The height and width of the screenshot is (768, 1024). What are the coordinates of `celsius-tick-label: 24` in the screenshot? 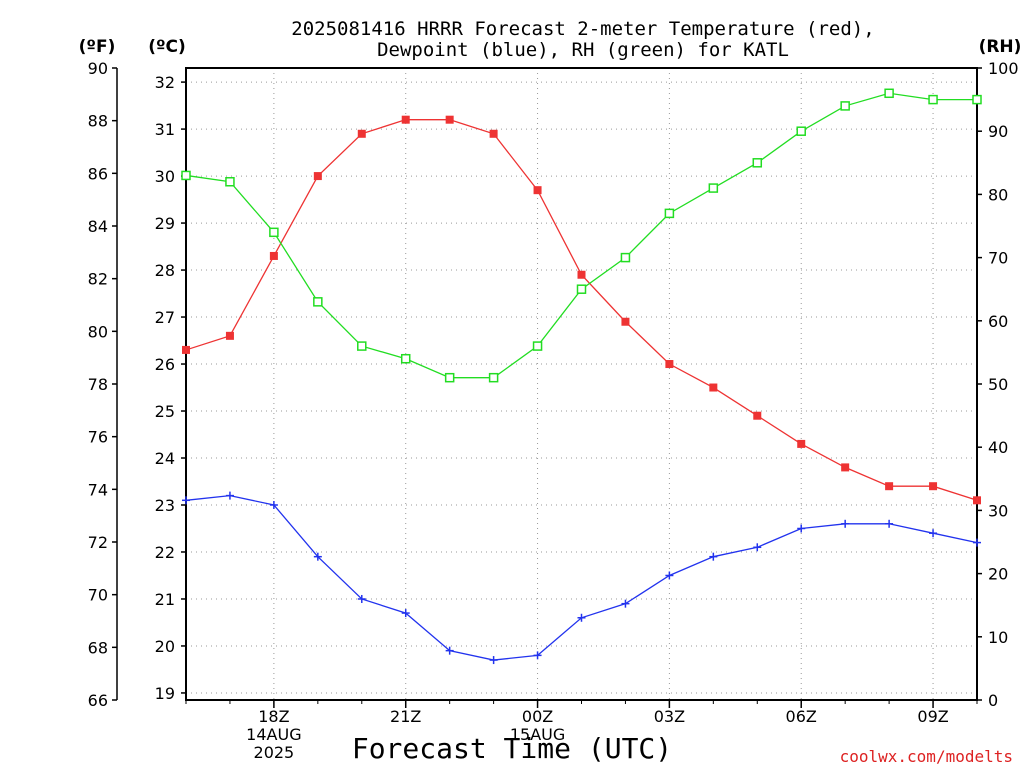 It's located at (165, 458).